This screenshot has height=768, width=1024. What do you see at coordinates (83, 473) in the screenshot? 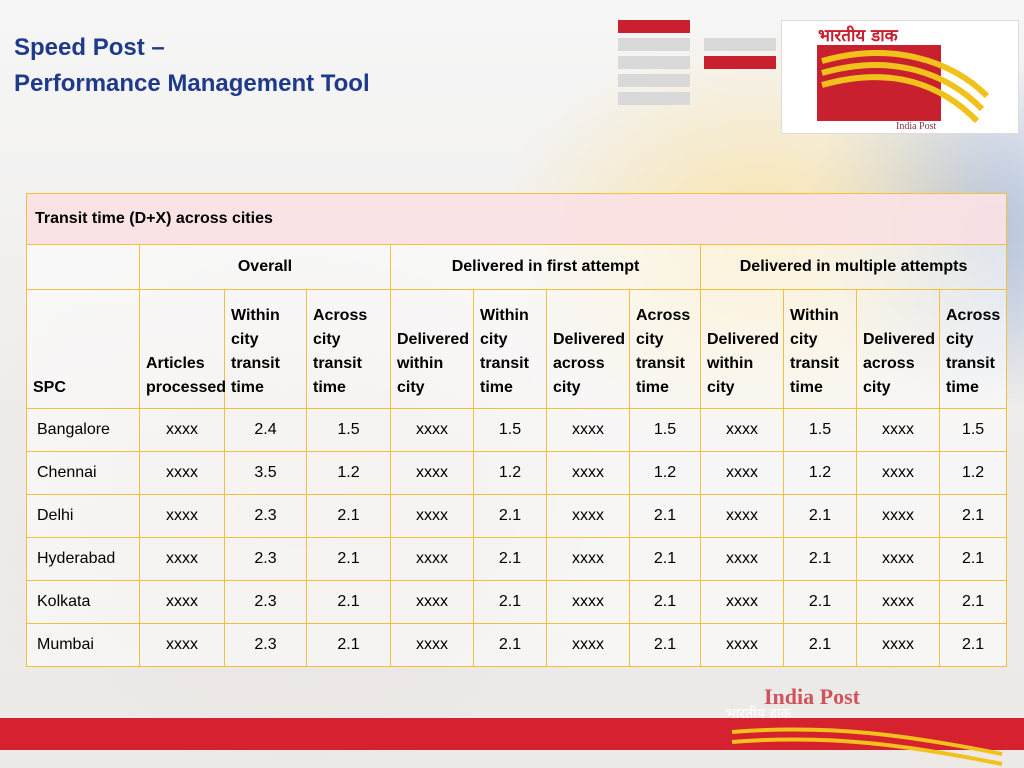
I see `cell-spc: Chennai` at bounding box center [83, 473].